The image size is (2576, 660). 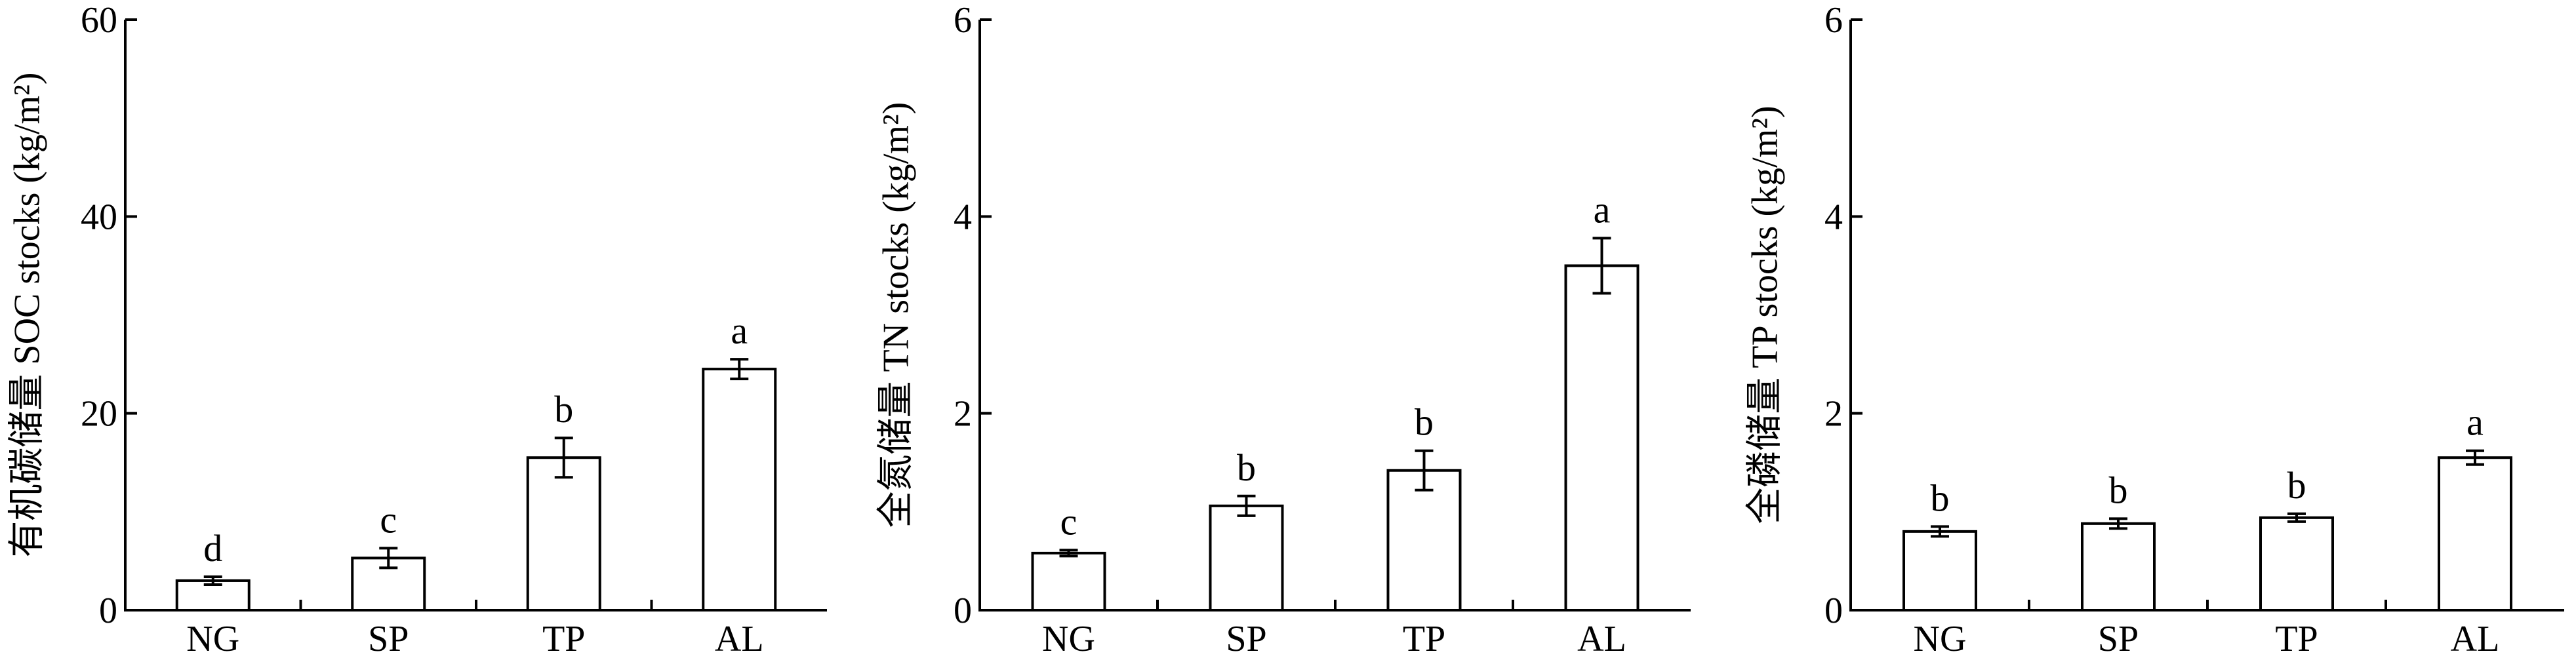 What do you see at coordinates (1765, 315) in the screenshot?
I see `y-axis-title: 全磷储量 TP stocks (kg/m²)` at bounding box center [1765, 315].